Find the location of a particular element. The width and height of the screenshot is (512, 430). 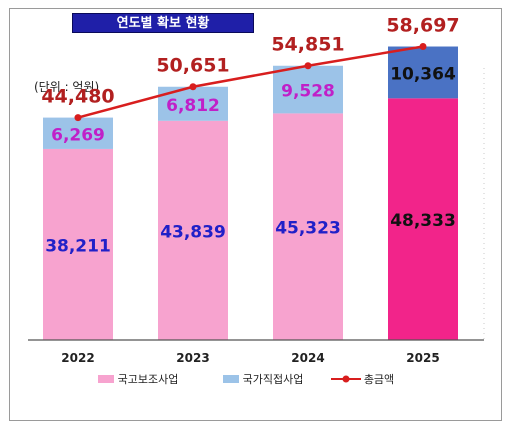

data-label-bottom: 43,839 is located at coordinates (193, 232).